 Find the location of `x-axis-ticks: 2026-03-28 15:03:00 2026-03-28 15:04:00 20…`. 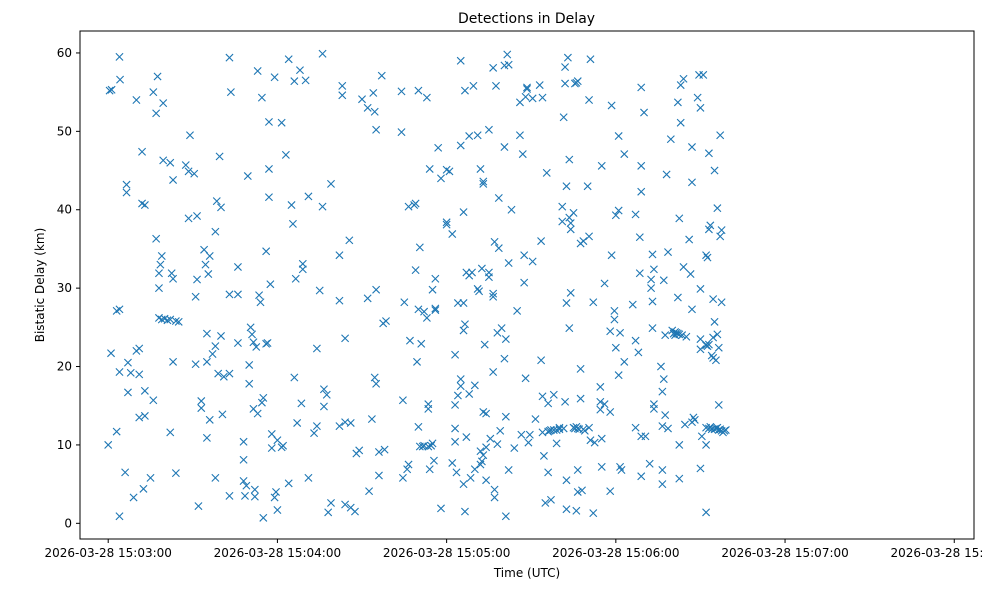

x-axis-ticks: 2026-03-28 15:03:00 2026-03-28 15:04:00 20… is located at coordinates (513, 549).